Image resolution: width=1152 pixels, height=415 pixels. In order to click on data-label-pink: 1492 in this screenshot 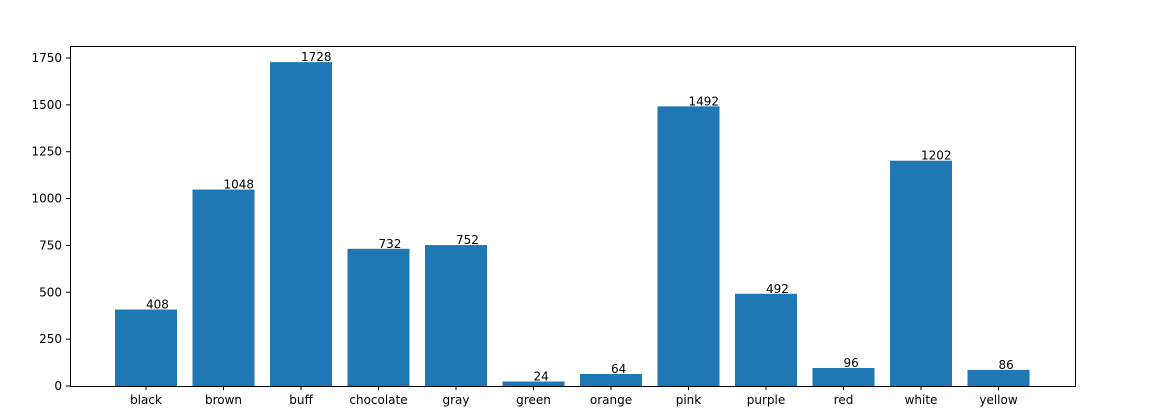, I will do `click(704, 101)`.